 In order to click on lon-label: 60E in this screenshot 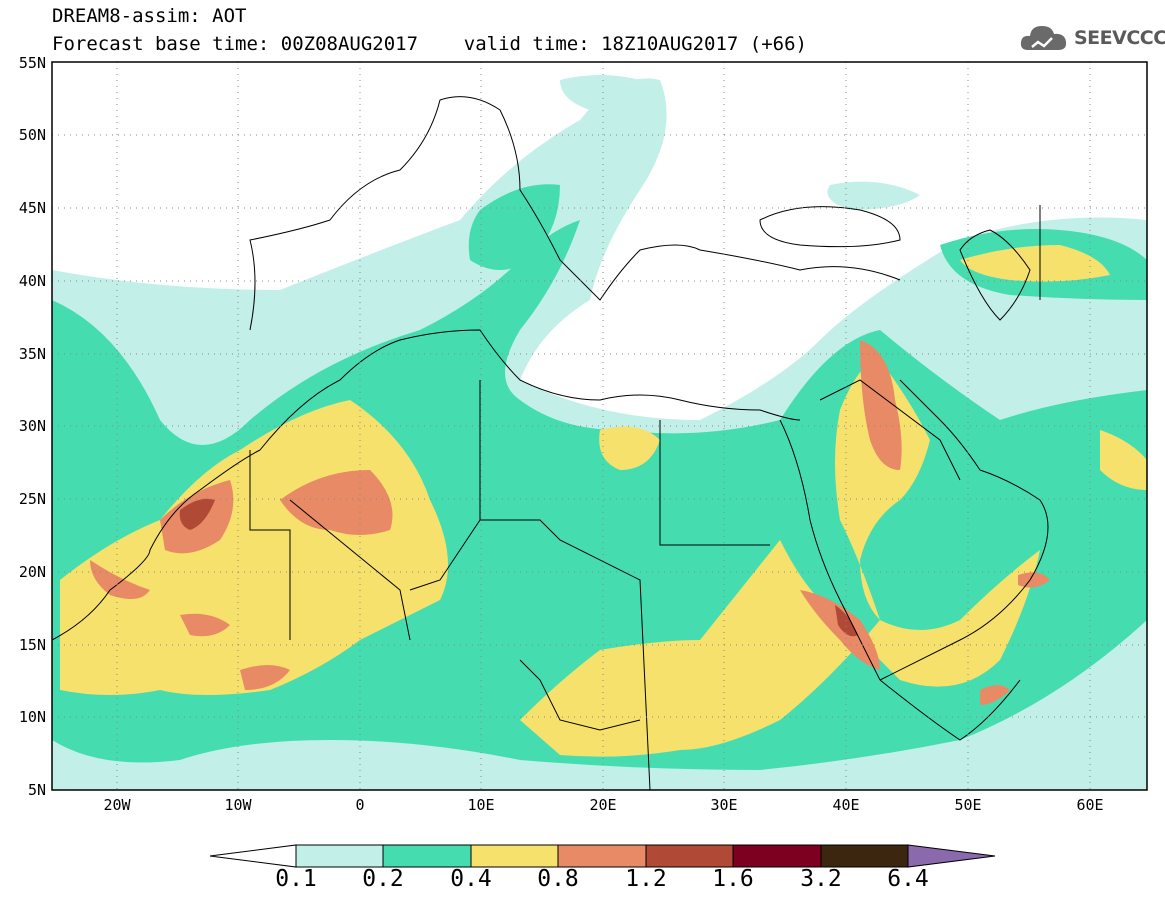, I will do `click(1090, 805)`.